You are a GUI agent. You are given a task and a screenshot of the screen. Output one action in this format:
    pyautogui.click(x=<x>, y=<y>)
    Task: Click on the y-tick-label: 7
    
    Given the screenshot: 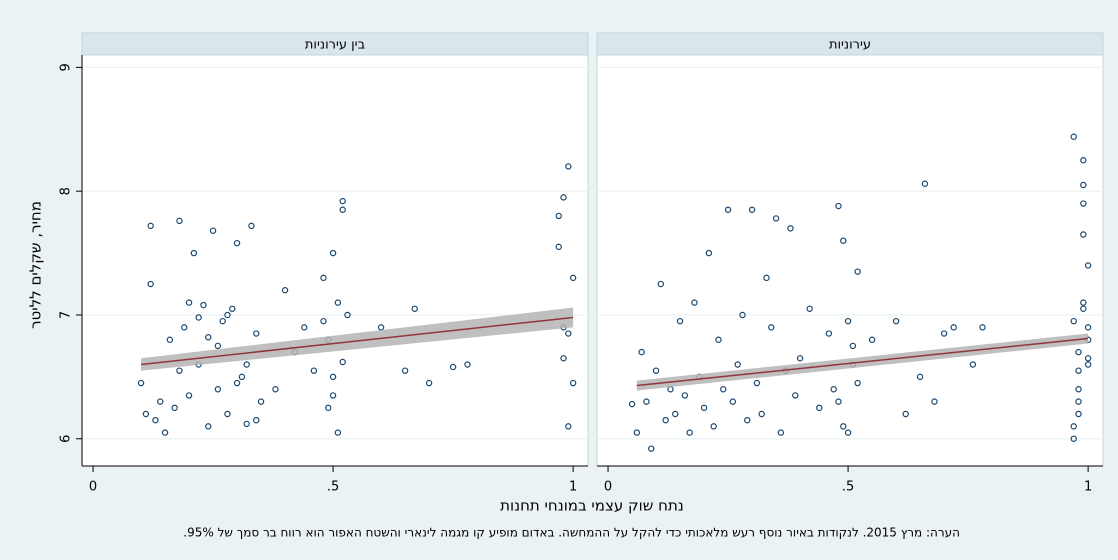 What is the action you would take?
    pyautogui.click(x=66, y=315)
    